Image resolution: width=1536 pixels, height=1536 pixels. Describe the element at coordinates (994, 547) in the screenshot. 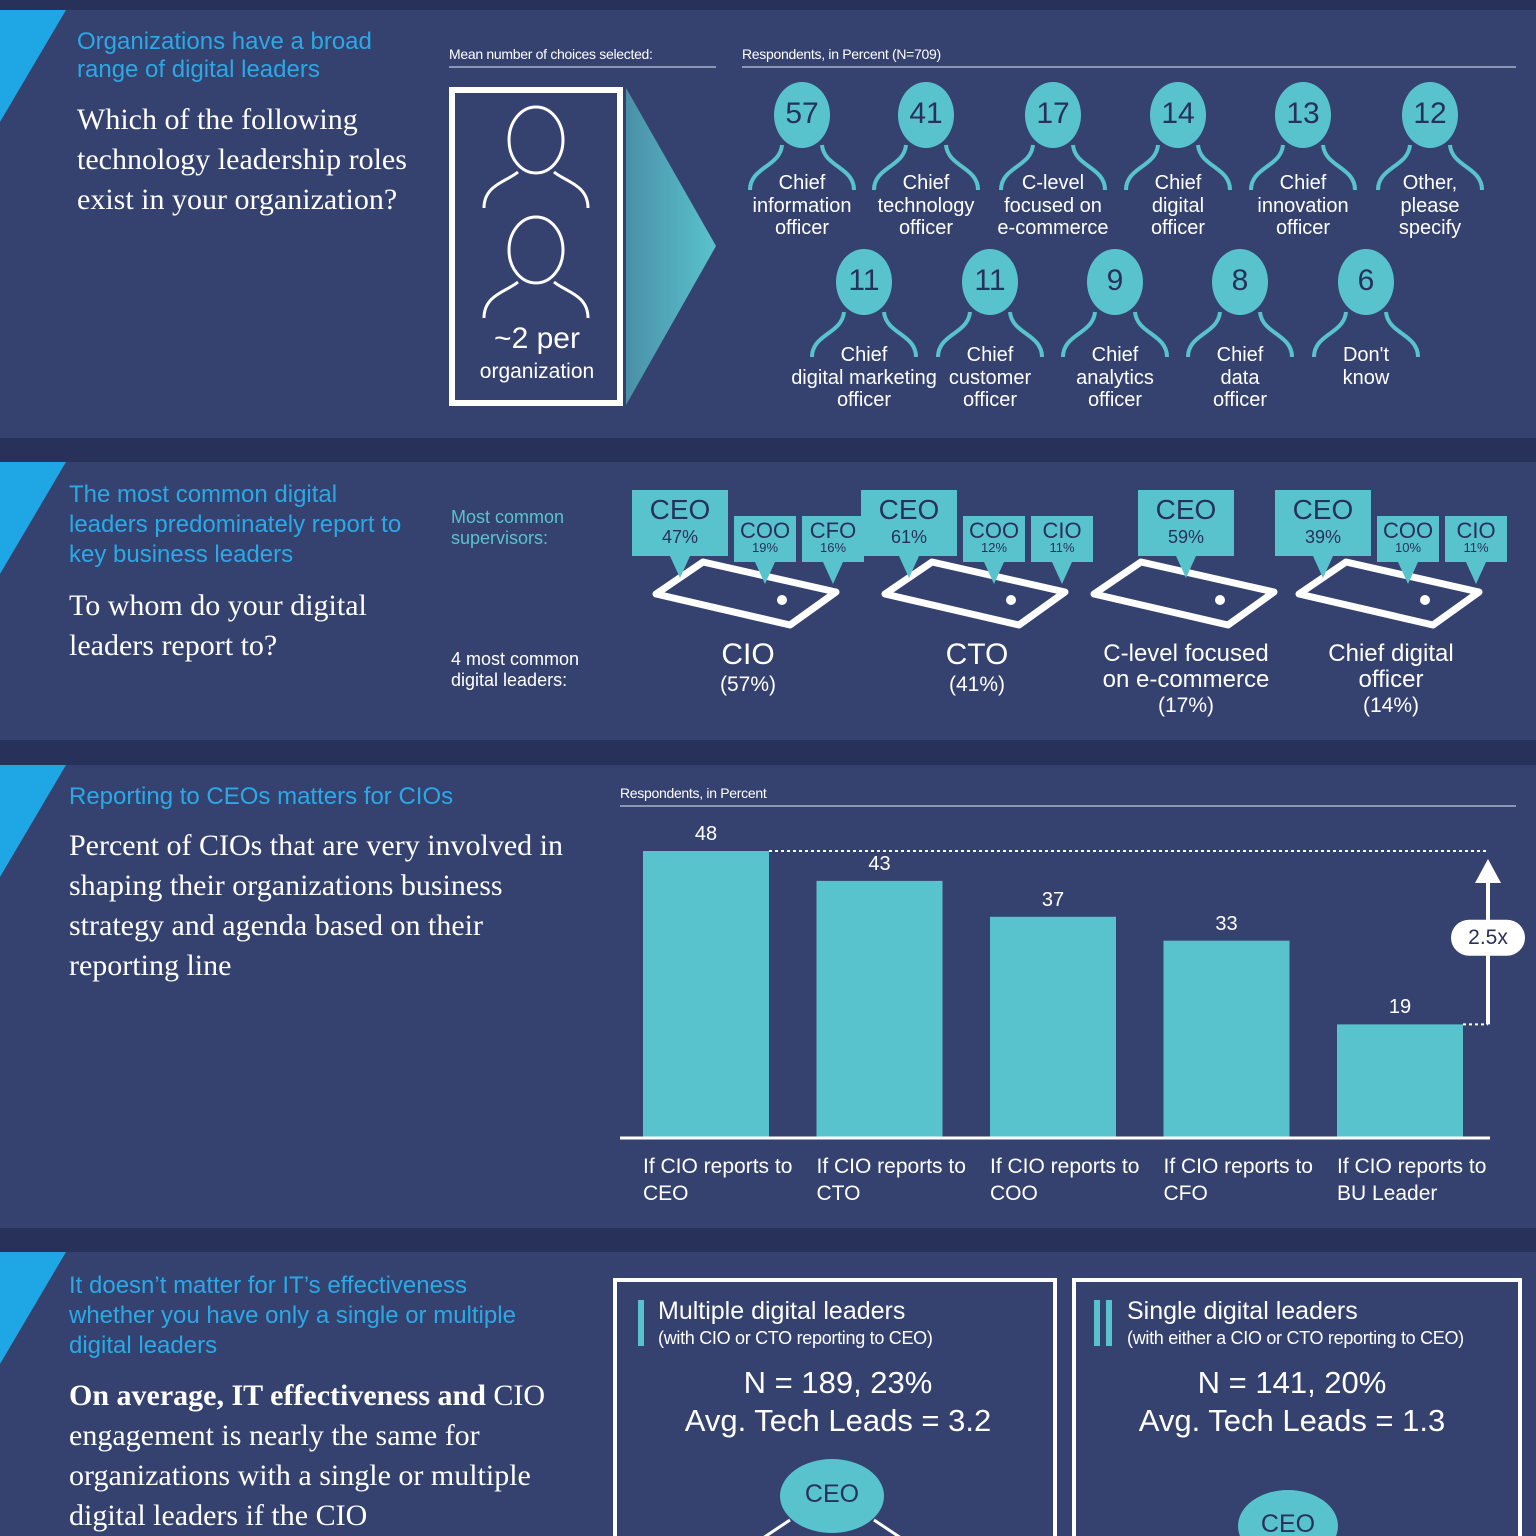

I see `supervisor-pct: 12%` at that location.